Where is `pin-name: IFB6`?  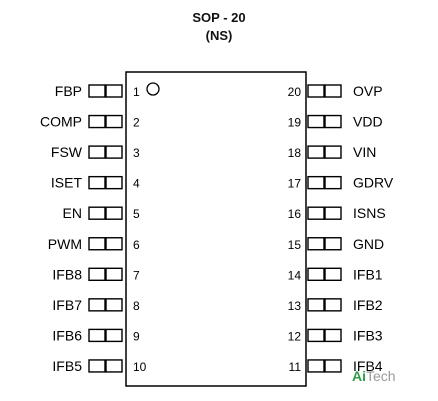
pin-name: IFB6 is located at coordinates (67, 335).